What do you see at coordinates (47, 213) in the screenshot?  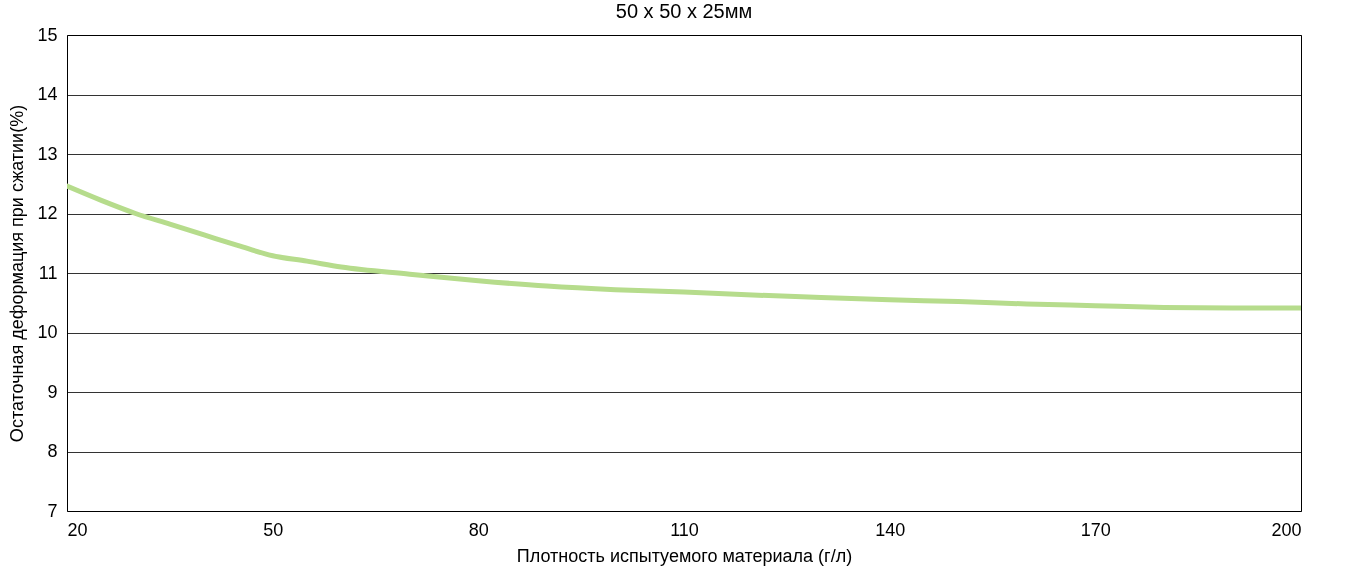 I see `y-tick-label: 12` at bounding box center [47, 213].